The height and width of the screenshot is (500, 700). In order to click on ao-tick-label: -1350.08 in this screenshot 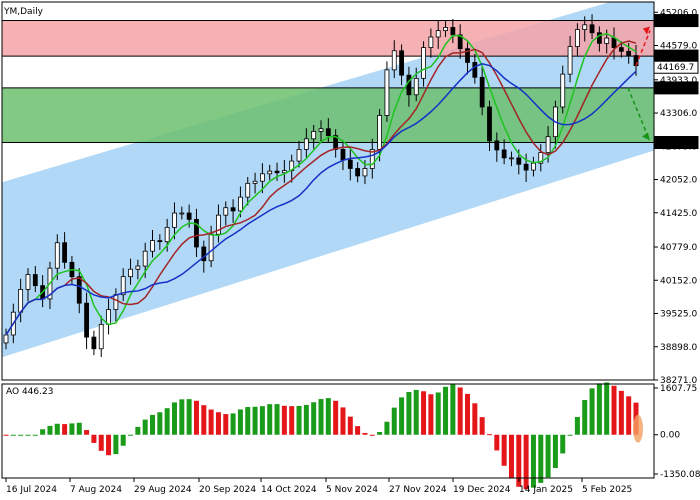, I will do `click(680, 475)`.